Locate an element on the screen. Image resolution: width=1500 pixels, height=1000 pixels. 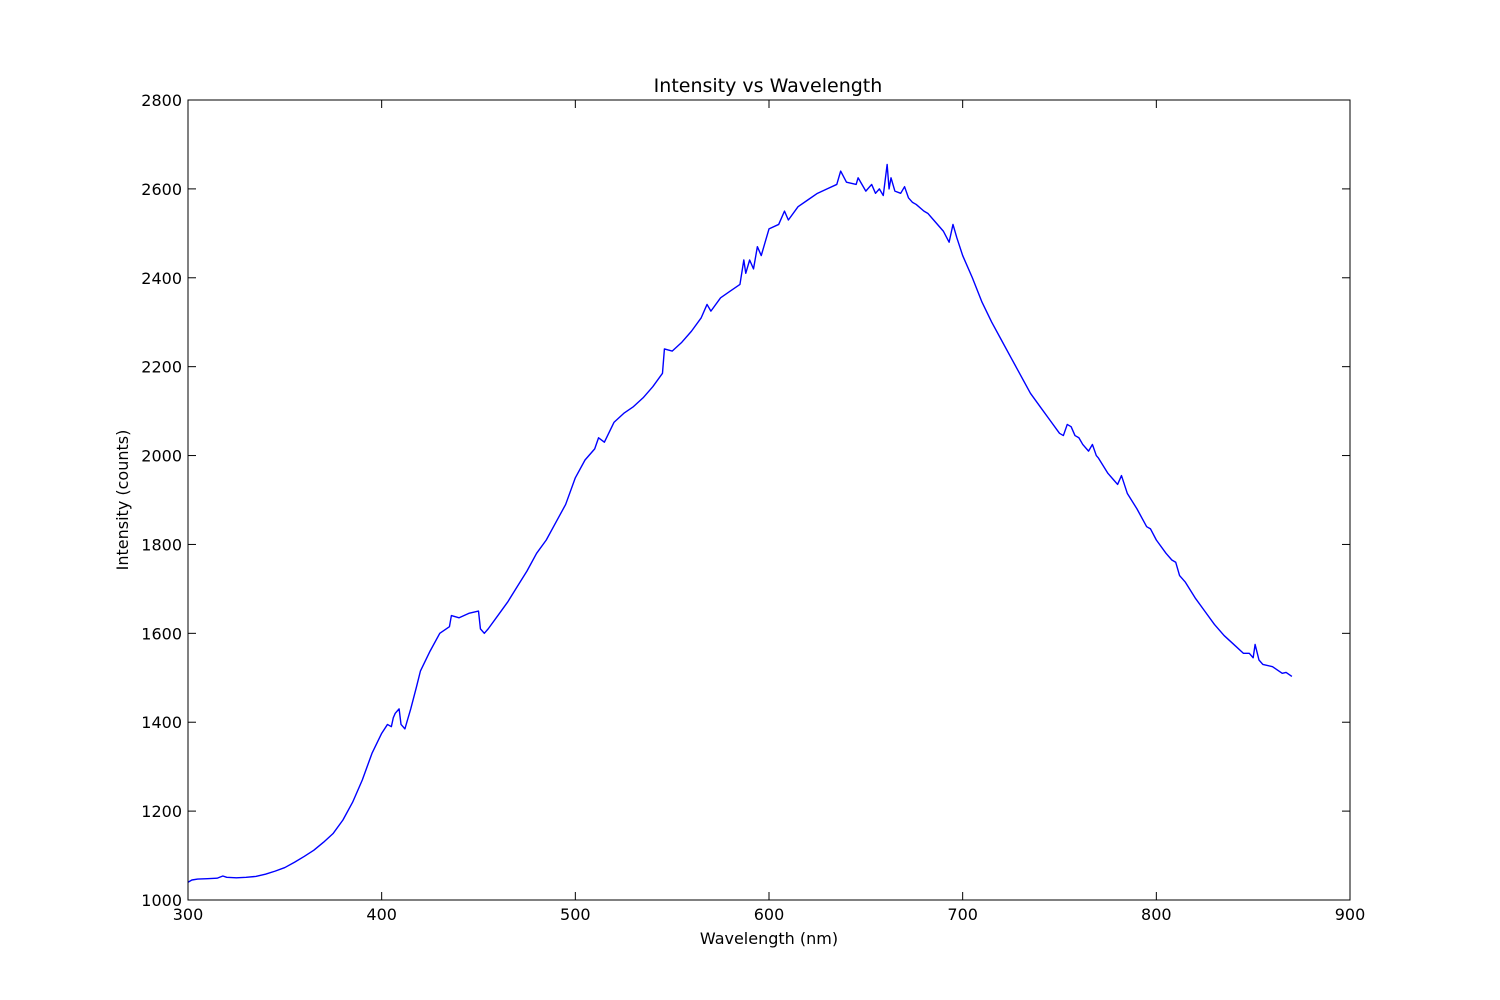
y-axis-label: Intensity (counts) is located at coordinates (122, 500).